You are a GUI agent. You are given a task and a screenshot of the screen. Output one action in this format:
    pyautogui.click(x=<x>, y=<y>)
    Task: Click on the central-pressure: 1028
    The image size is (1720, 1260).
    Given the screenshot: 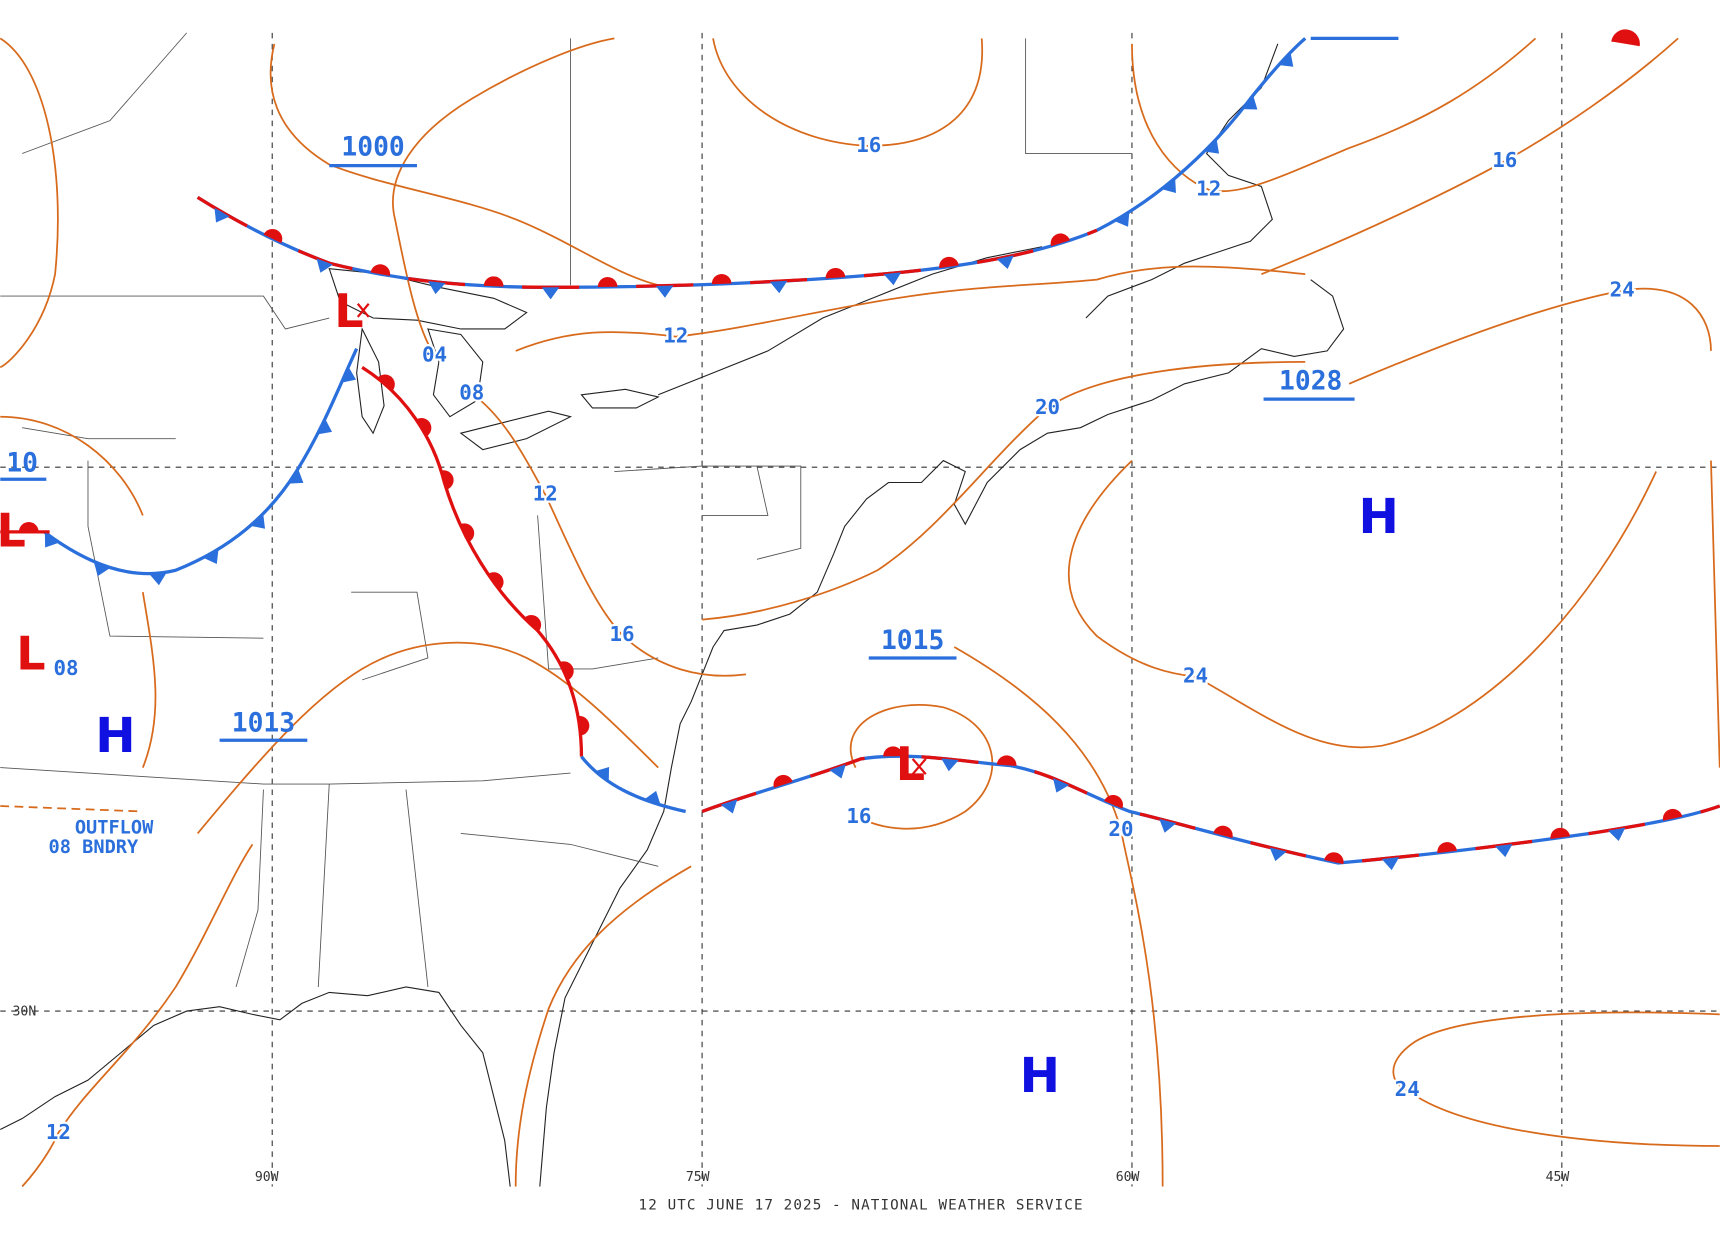 What is the action you would take?
    pyautogui.click(x=1310, y=381)
    